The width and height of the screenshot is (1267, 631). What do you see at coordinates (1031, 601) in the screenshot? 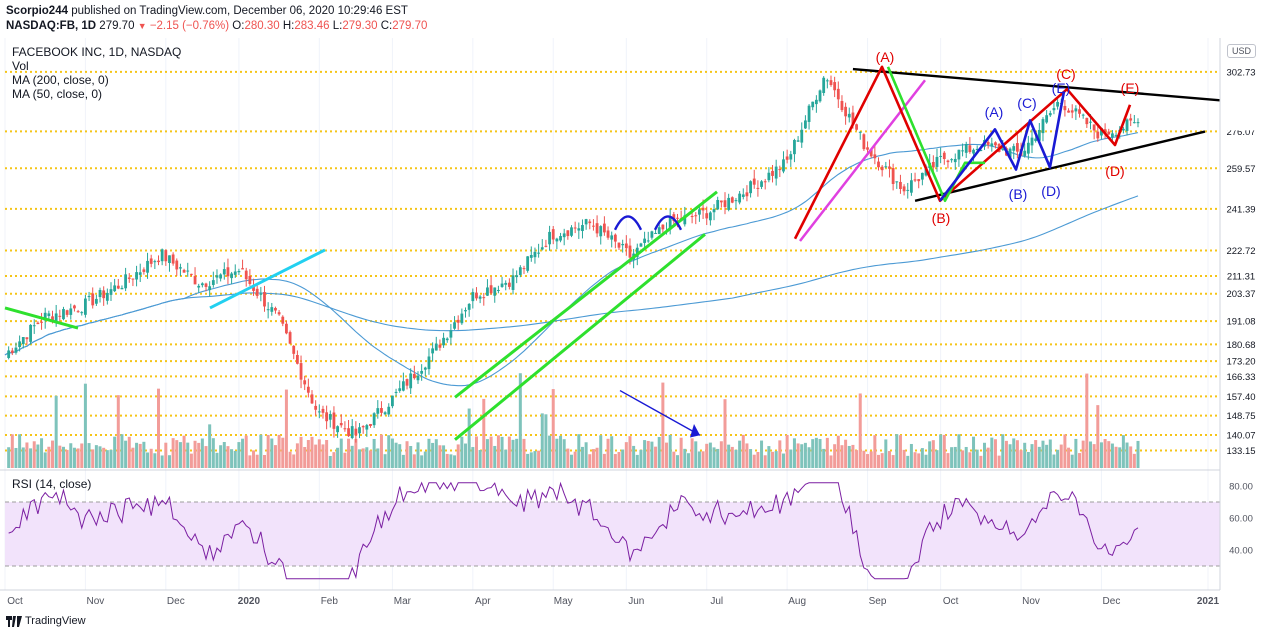
I see `time-axis-label: Nov` at bounding box center [1031, 601].